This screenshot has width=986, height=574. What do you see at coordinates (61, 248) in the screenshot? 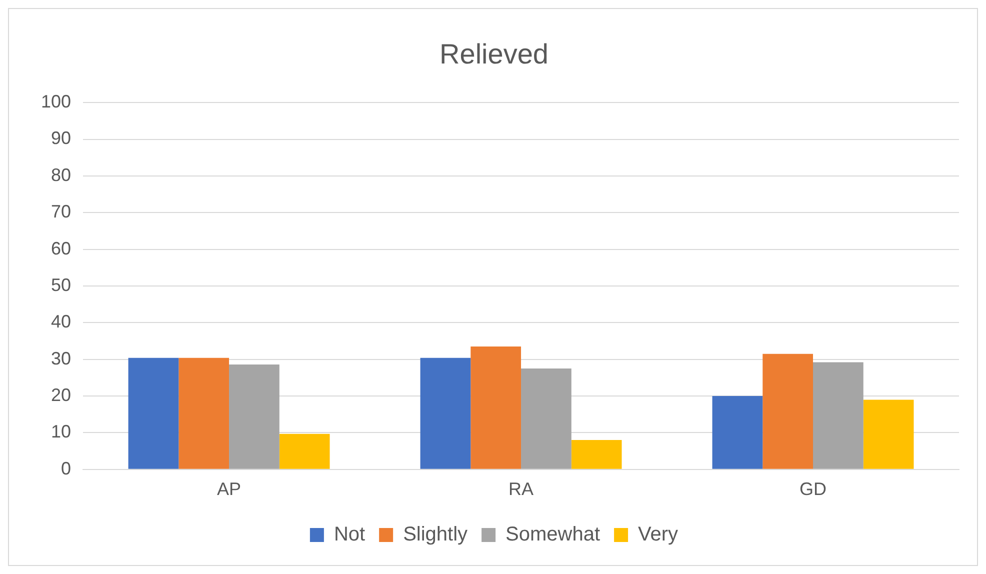
I see `y-tick-label: 60` at bounding box center [61, 248].